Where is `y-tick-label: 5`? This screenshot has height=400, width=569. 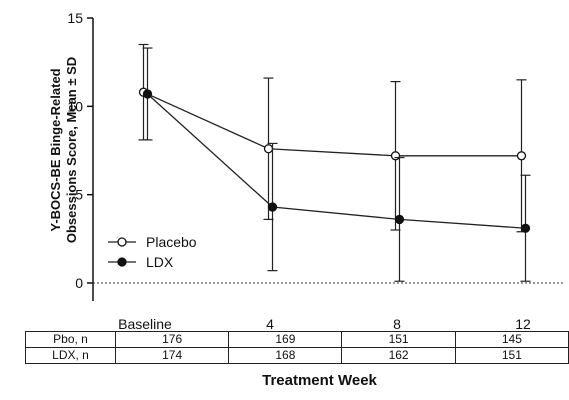
y-tick-label: 5 is located at coordinates (79, 195).